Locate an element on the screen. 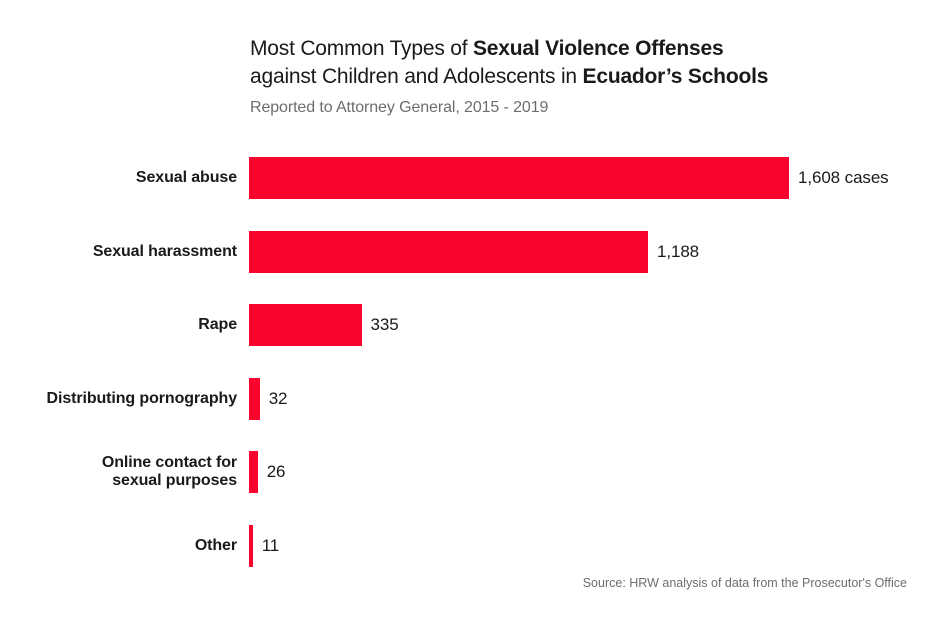  title-line1-regular: Most Common Types of is located at coordinates (361, 48).